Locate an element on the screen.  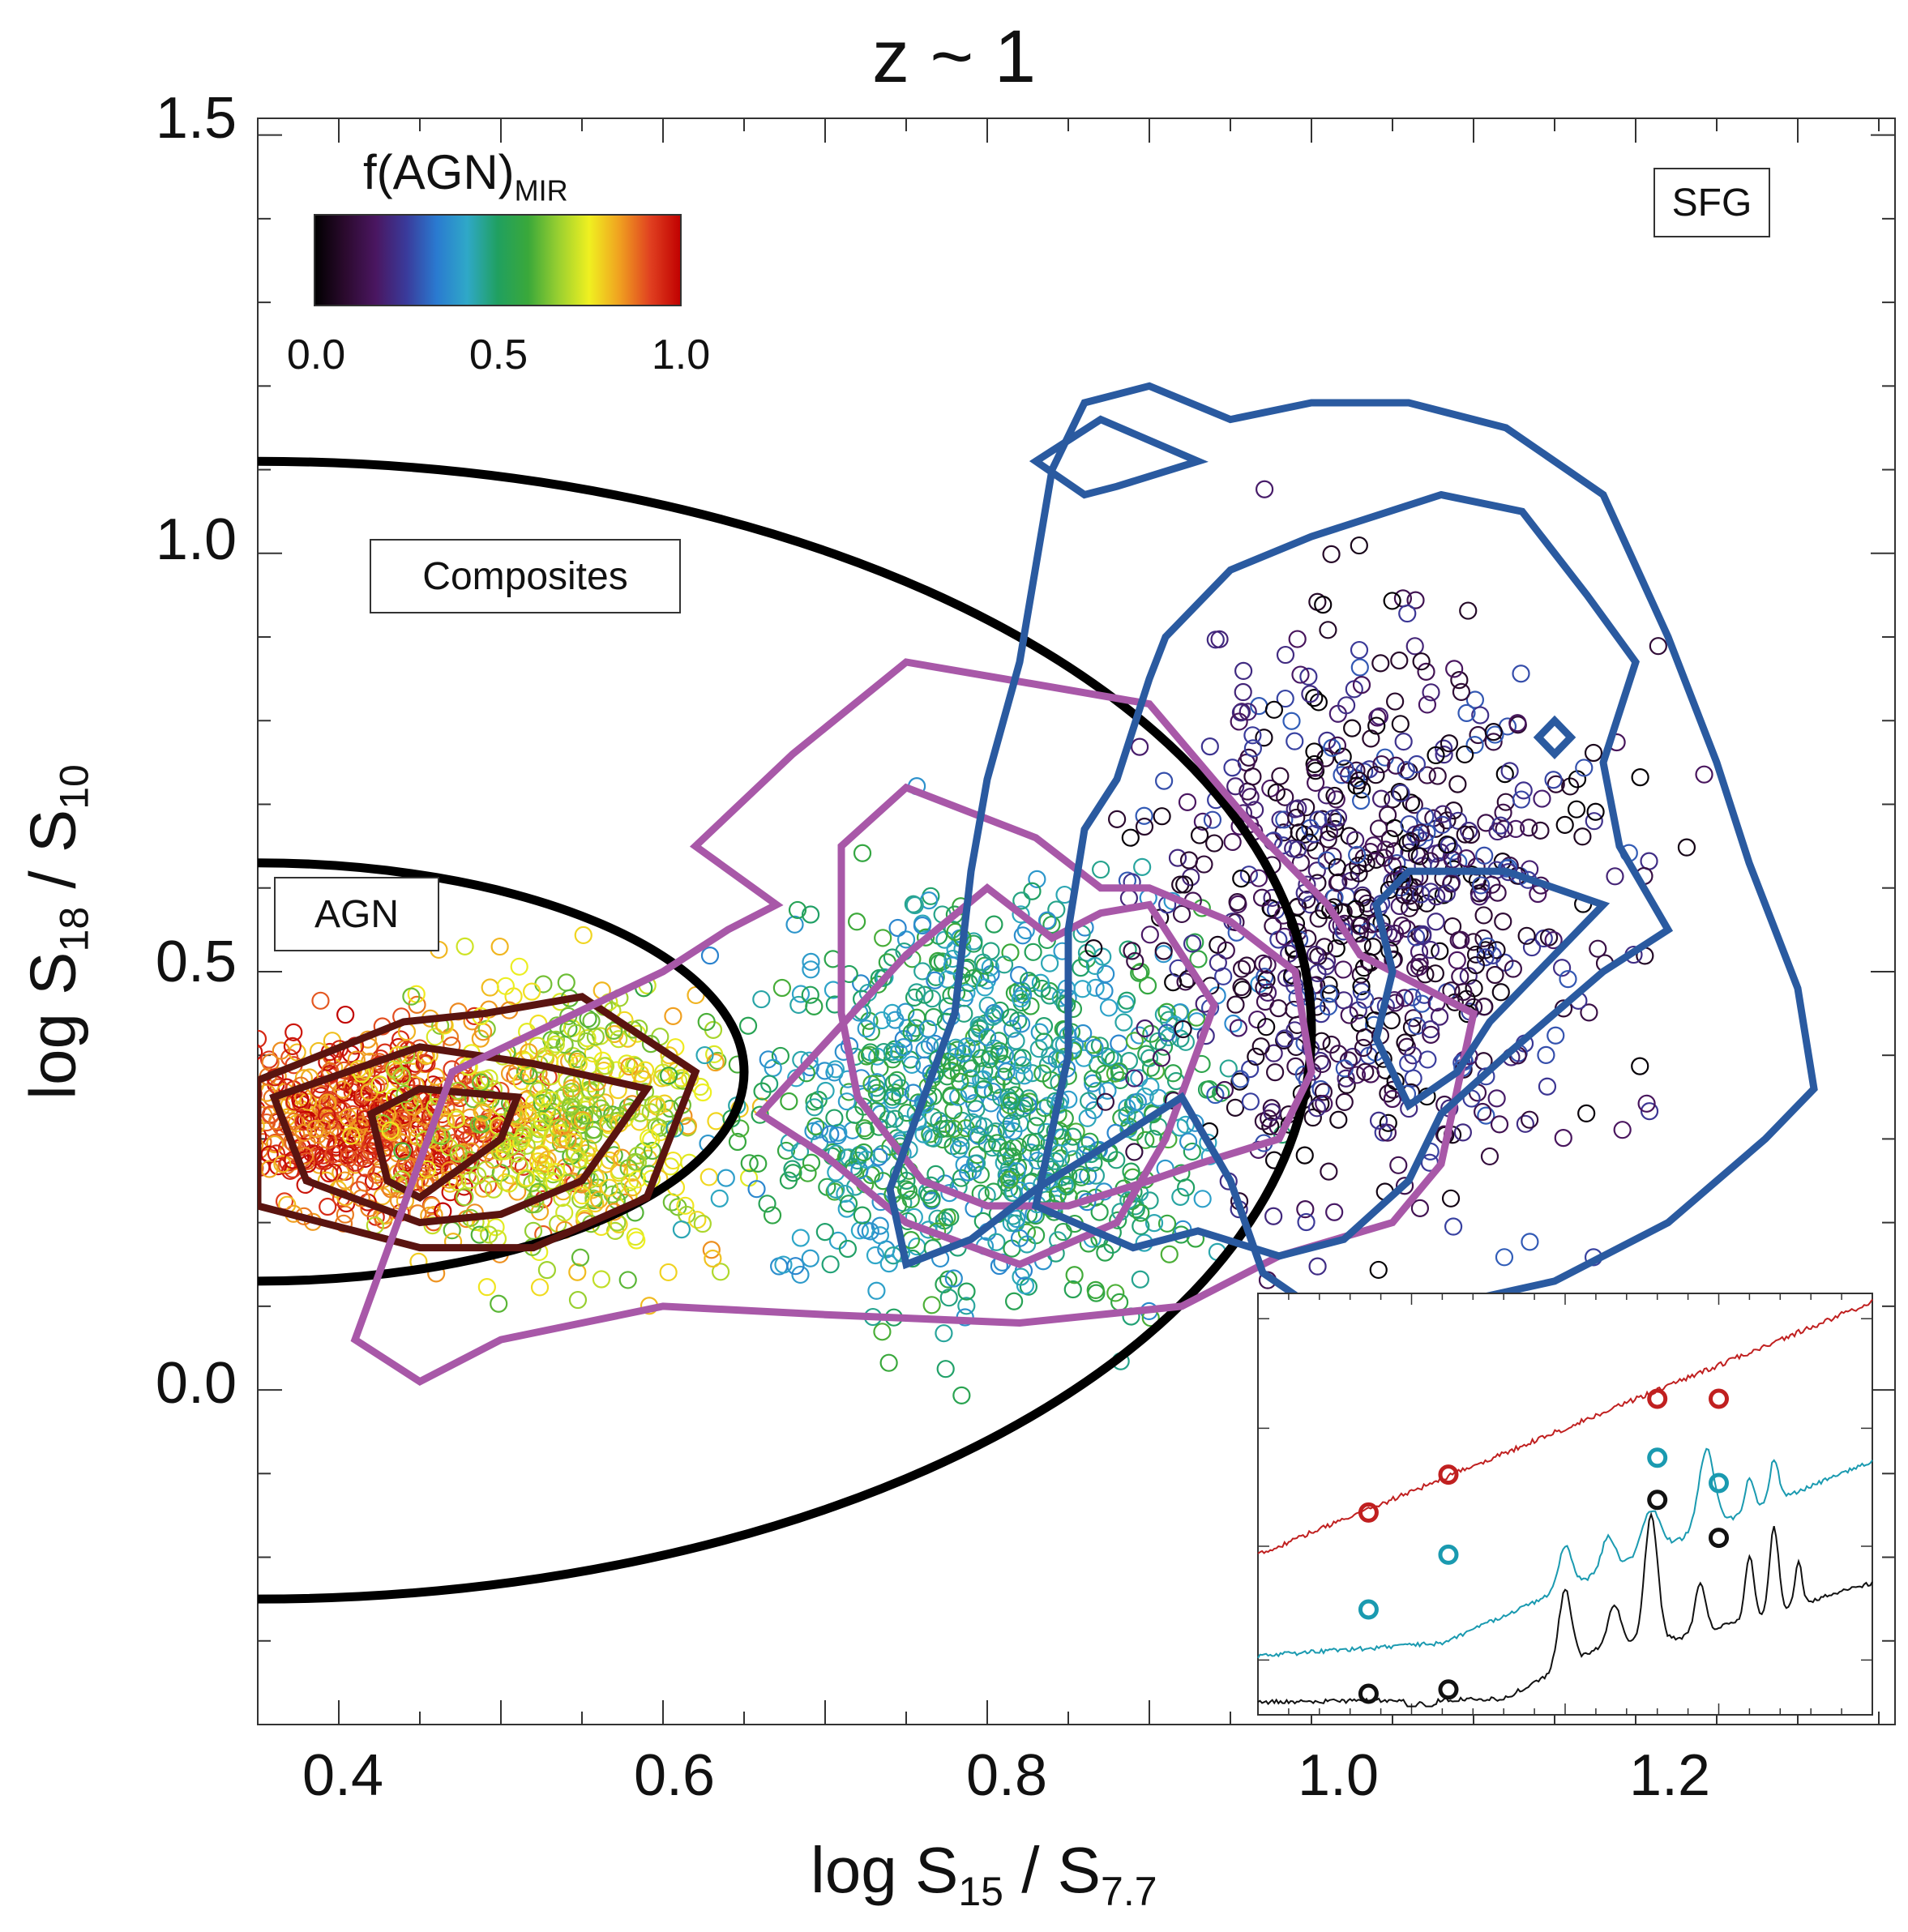
composite-band-marker is located at coordinates (1368, 1609).